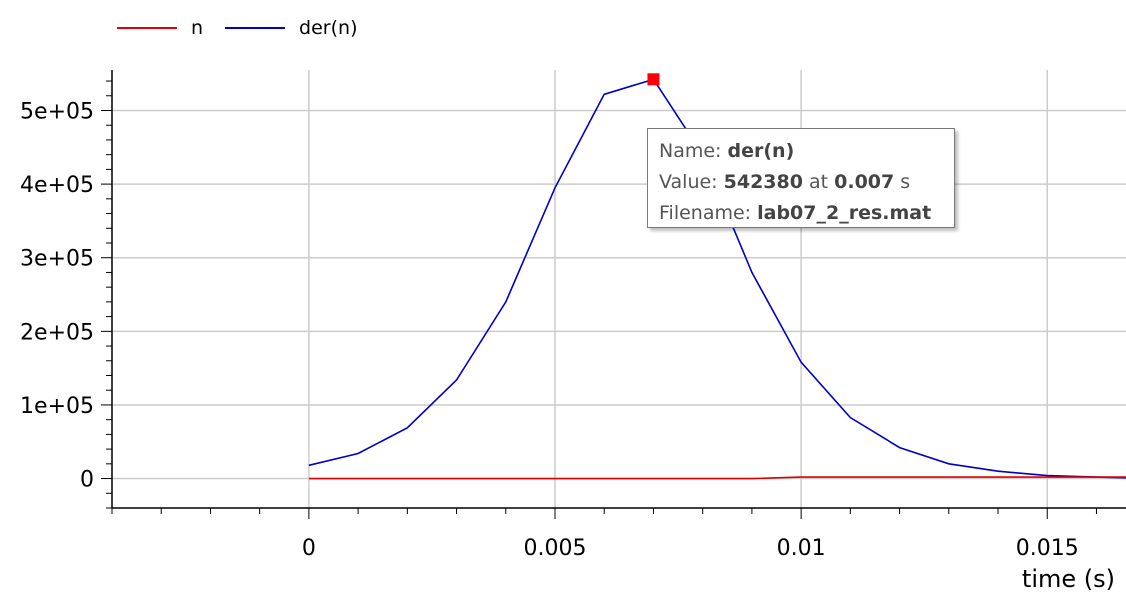  I want to click on legend-item-n: n, so click(160, 28).